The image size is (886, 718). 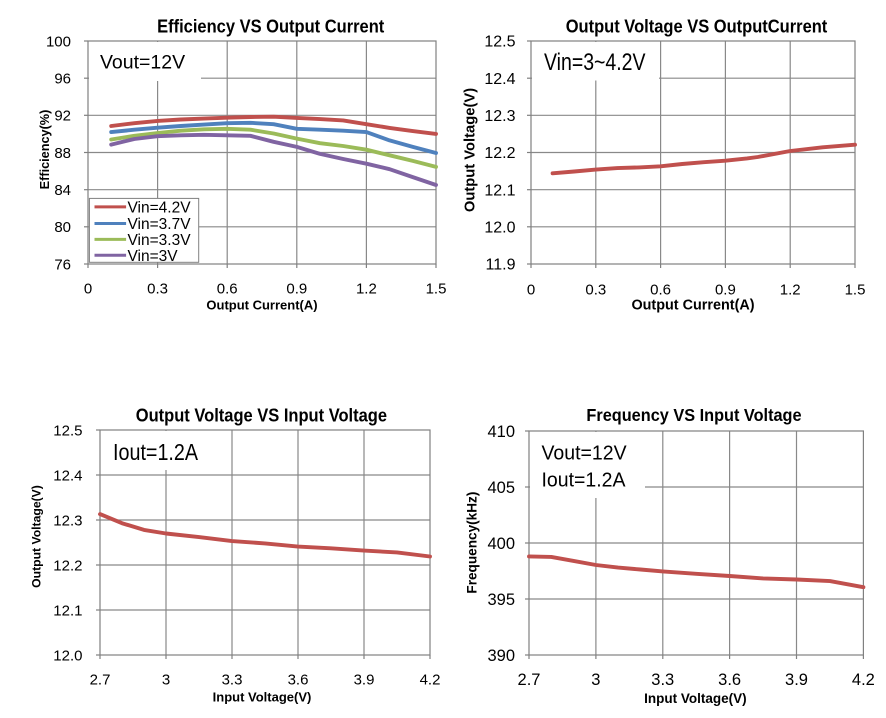 What do you see at coordinates (62, 153) in the screenshot?
I see `svg-text: 88` at bounding box center [62, 153].